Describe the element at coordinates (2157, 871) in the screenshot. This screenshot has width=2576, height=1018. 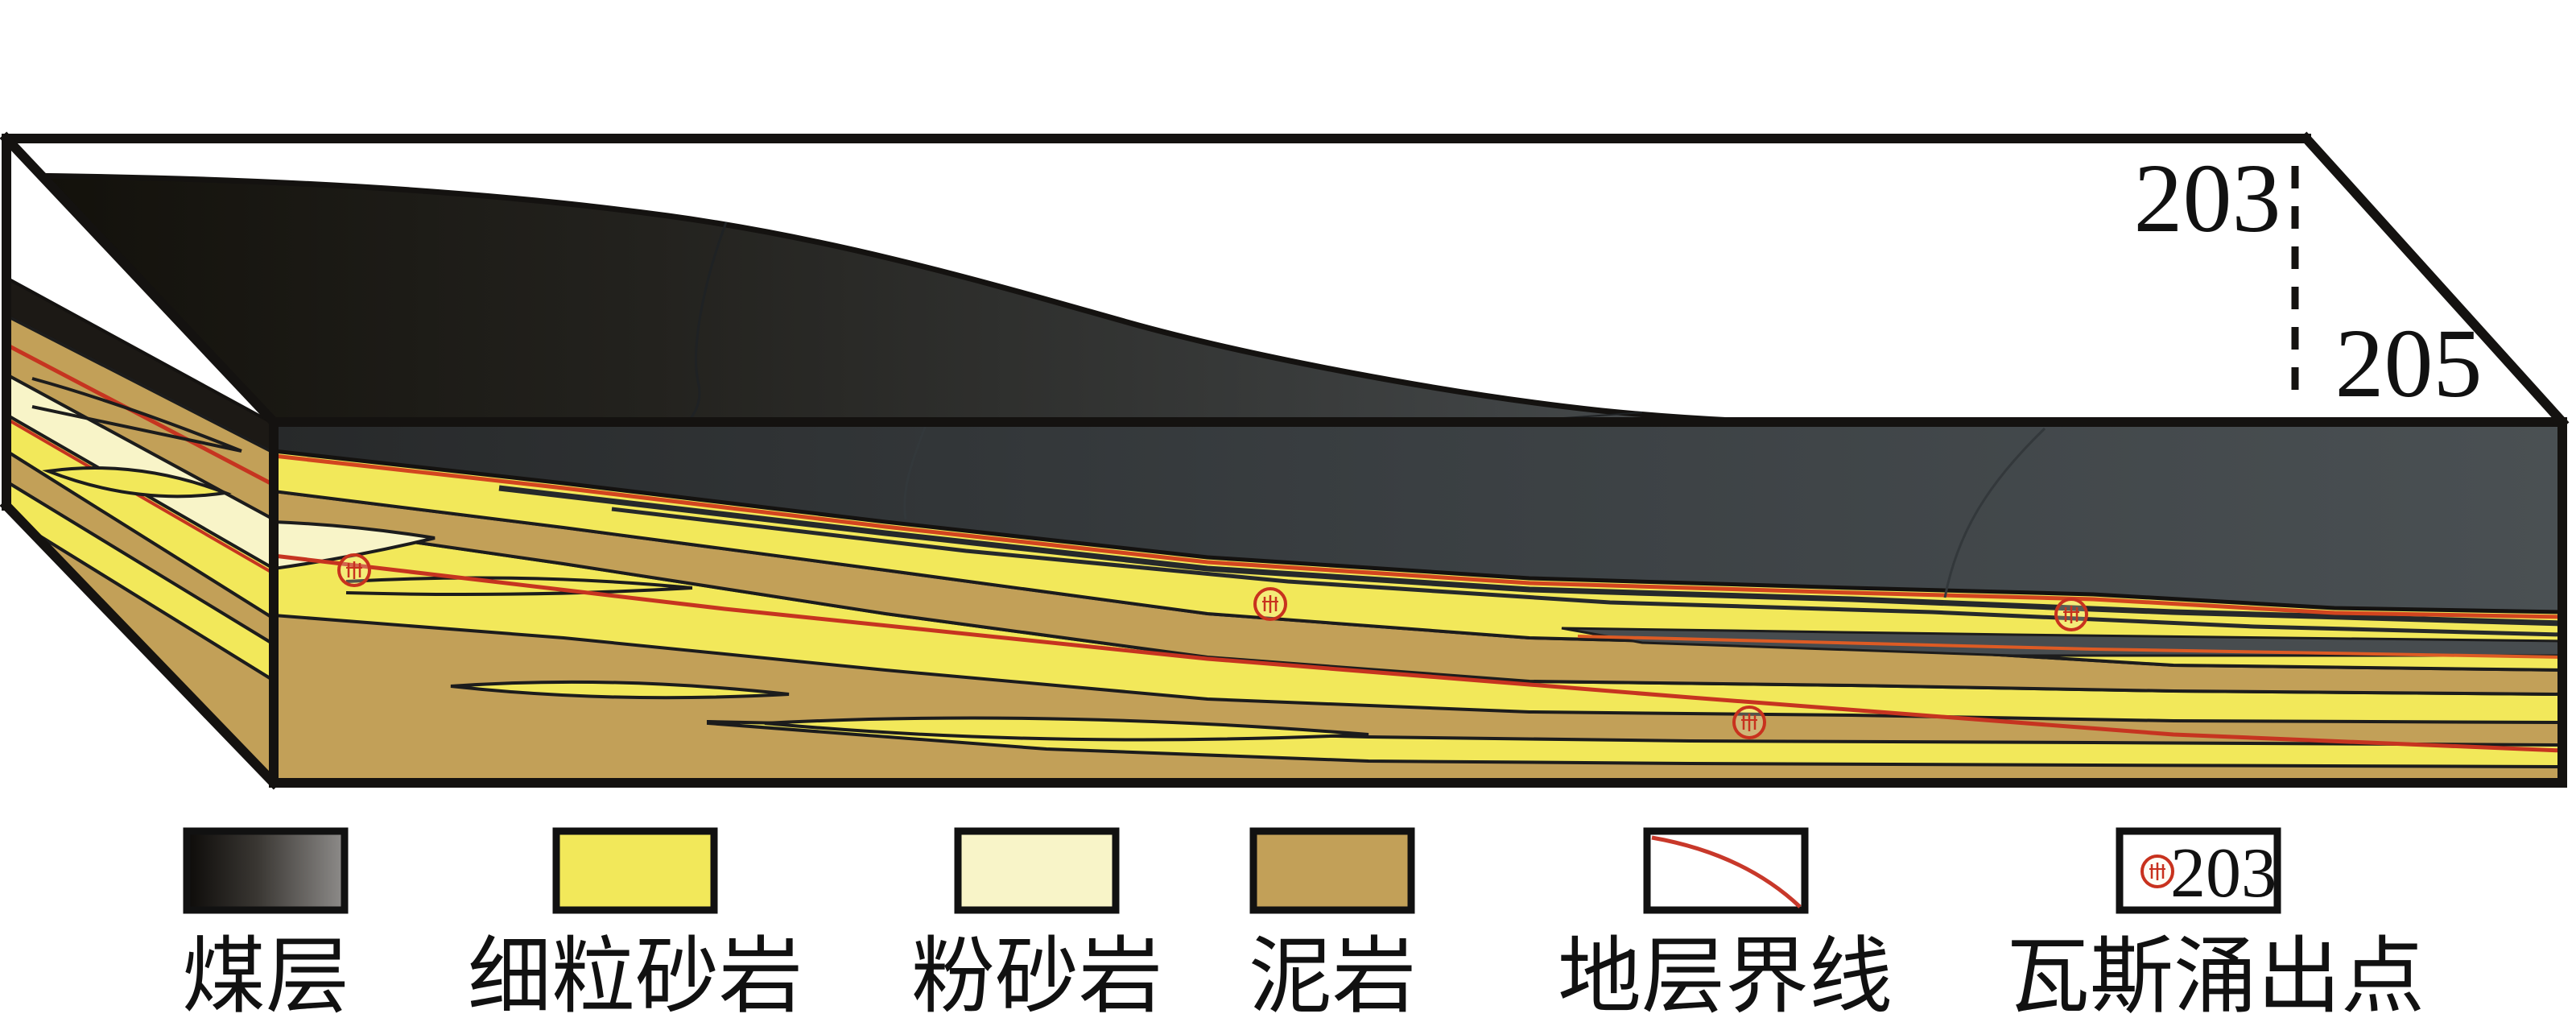
I see `gas-point-icon` at that location.